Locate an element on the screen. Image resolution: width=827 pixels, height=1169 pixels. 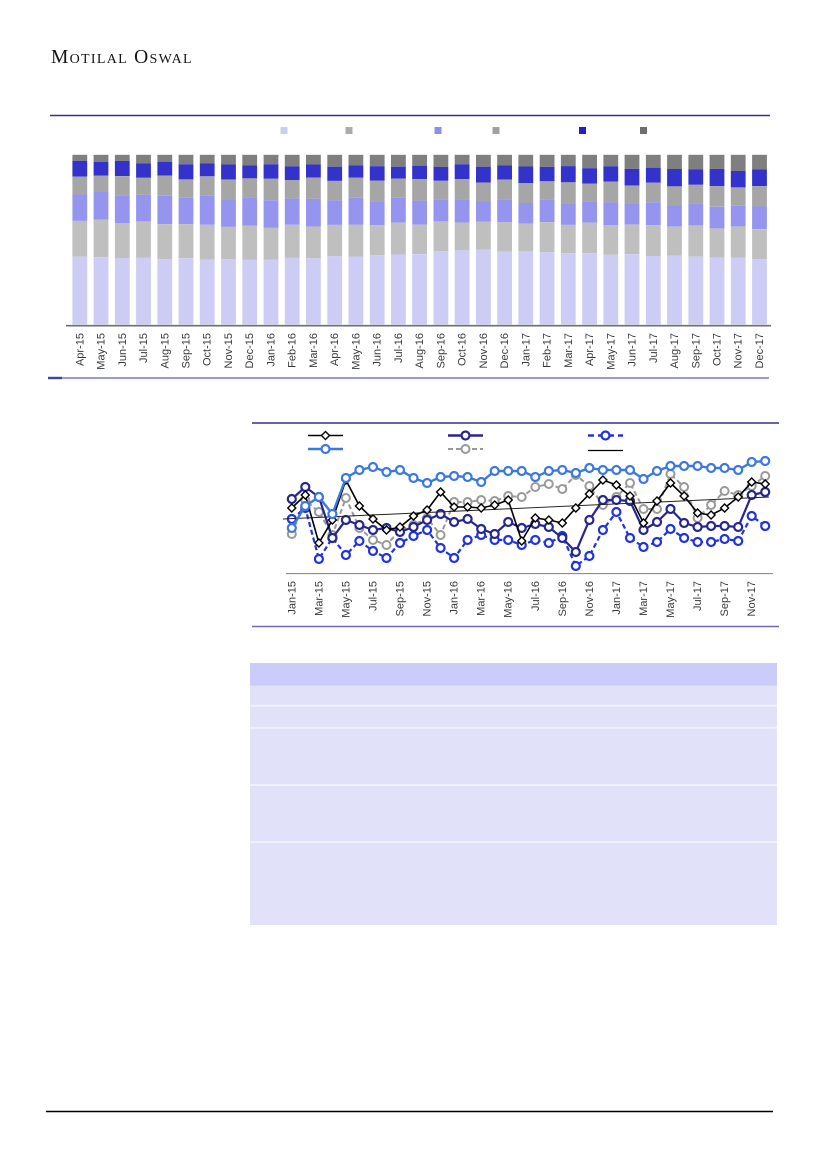
svg-text: Jun-15 is located at coordinates (123, 350).